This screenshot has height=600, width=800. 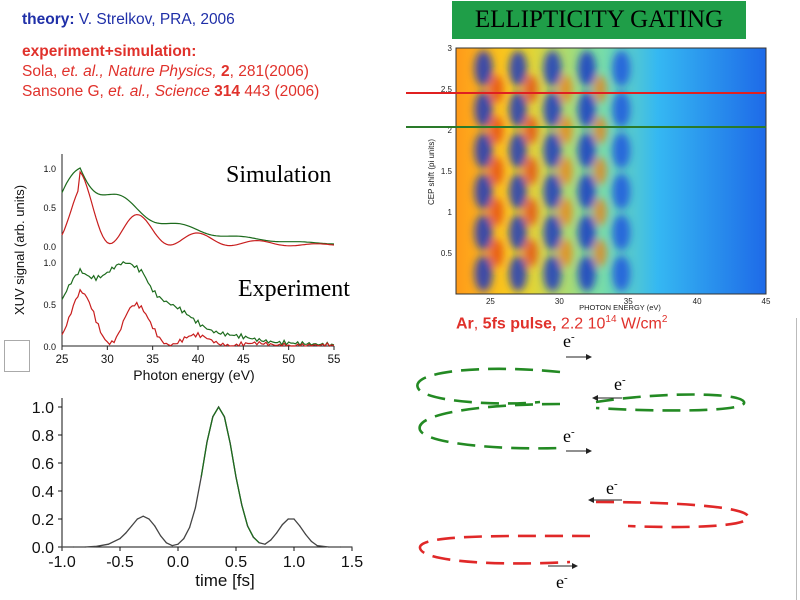 I want to click on theory-reference: theory: V. Strelkov, PRA, 2006, so click(x=170, y=20).